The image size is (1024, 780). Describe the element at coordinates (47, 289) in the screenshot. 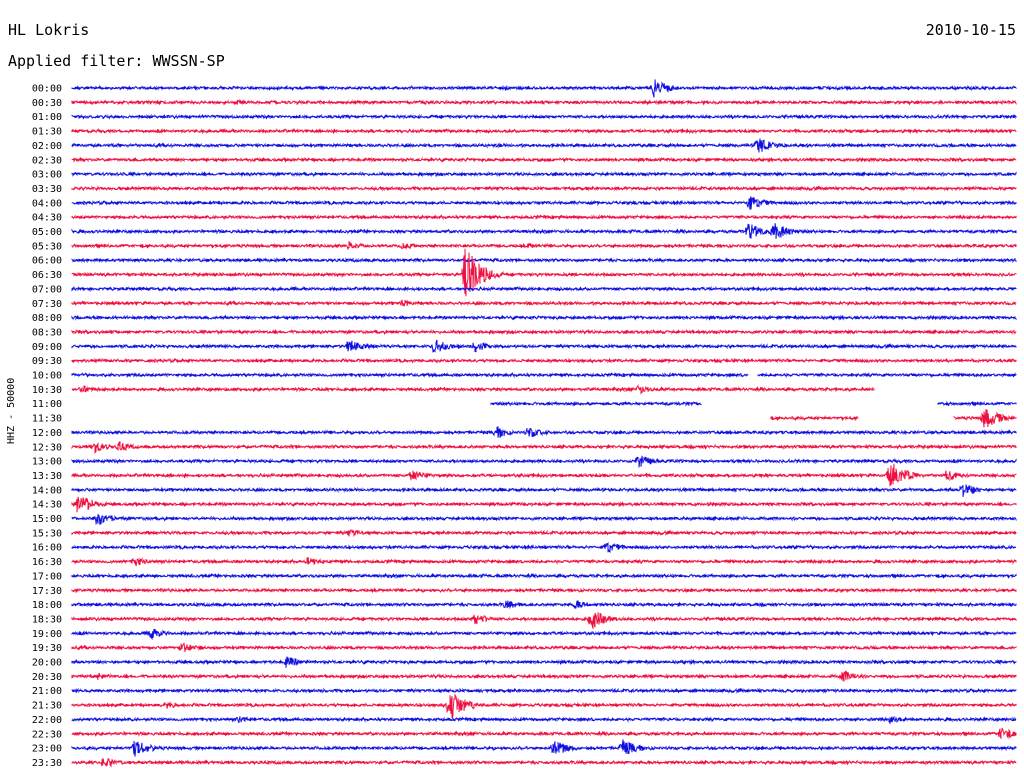

I see `time-label: 07:00` at that location.